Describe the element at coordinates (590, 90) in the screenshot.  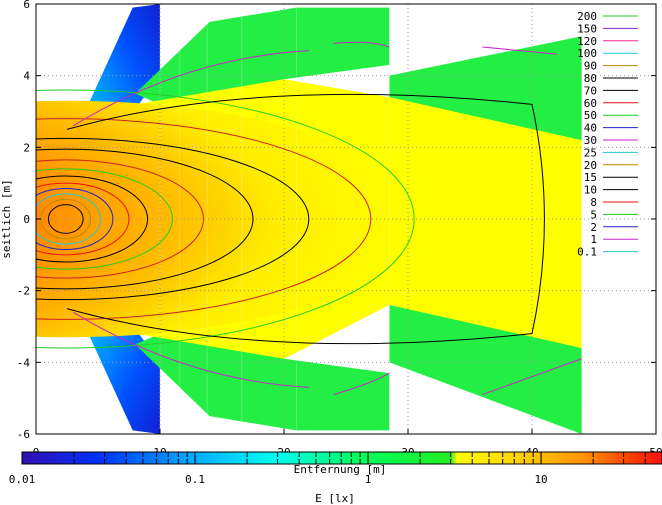
I see `legend-label: 70` at that location.